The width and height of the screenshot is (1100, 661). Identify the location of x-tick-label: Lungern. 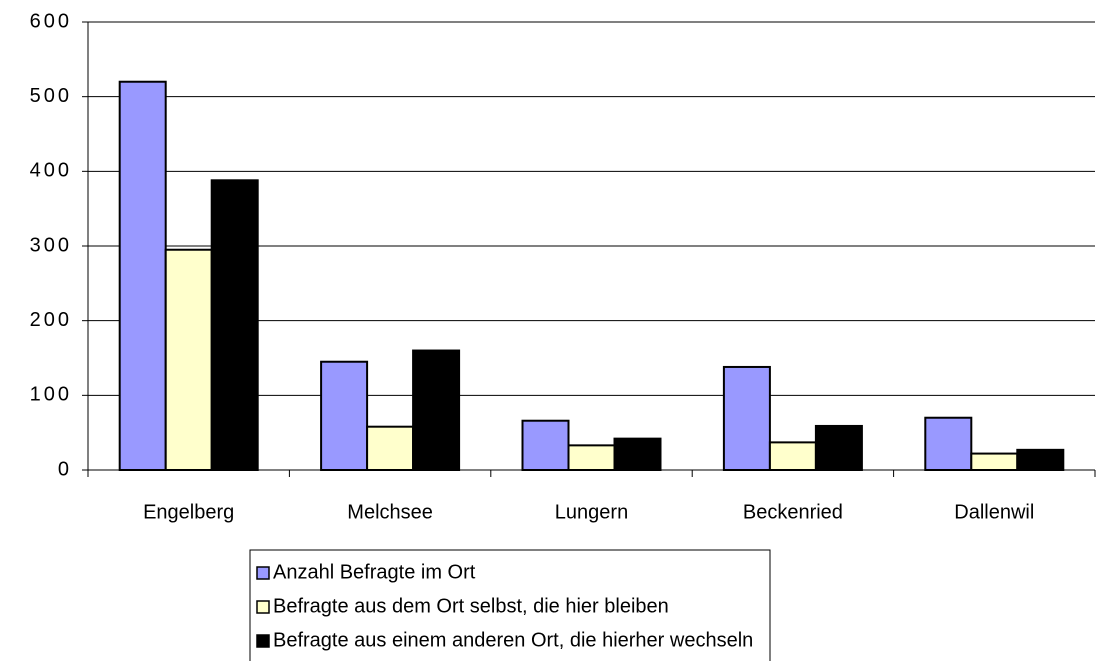
(591, 512).